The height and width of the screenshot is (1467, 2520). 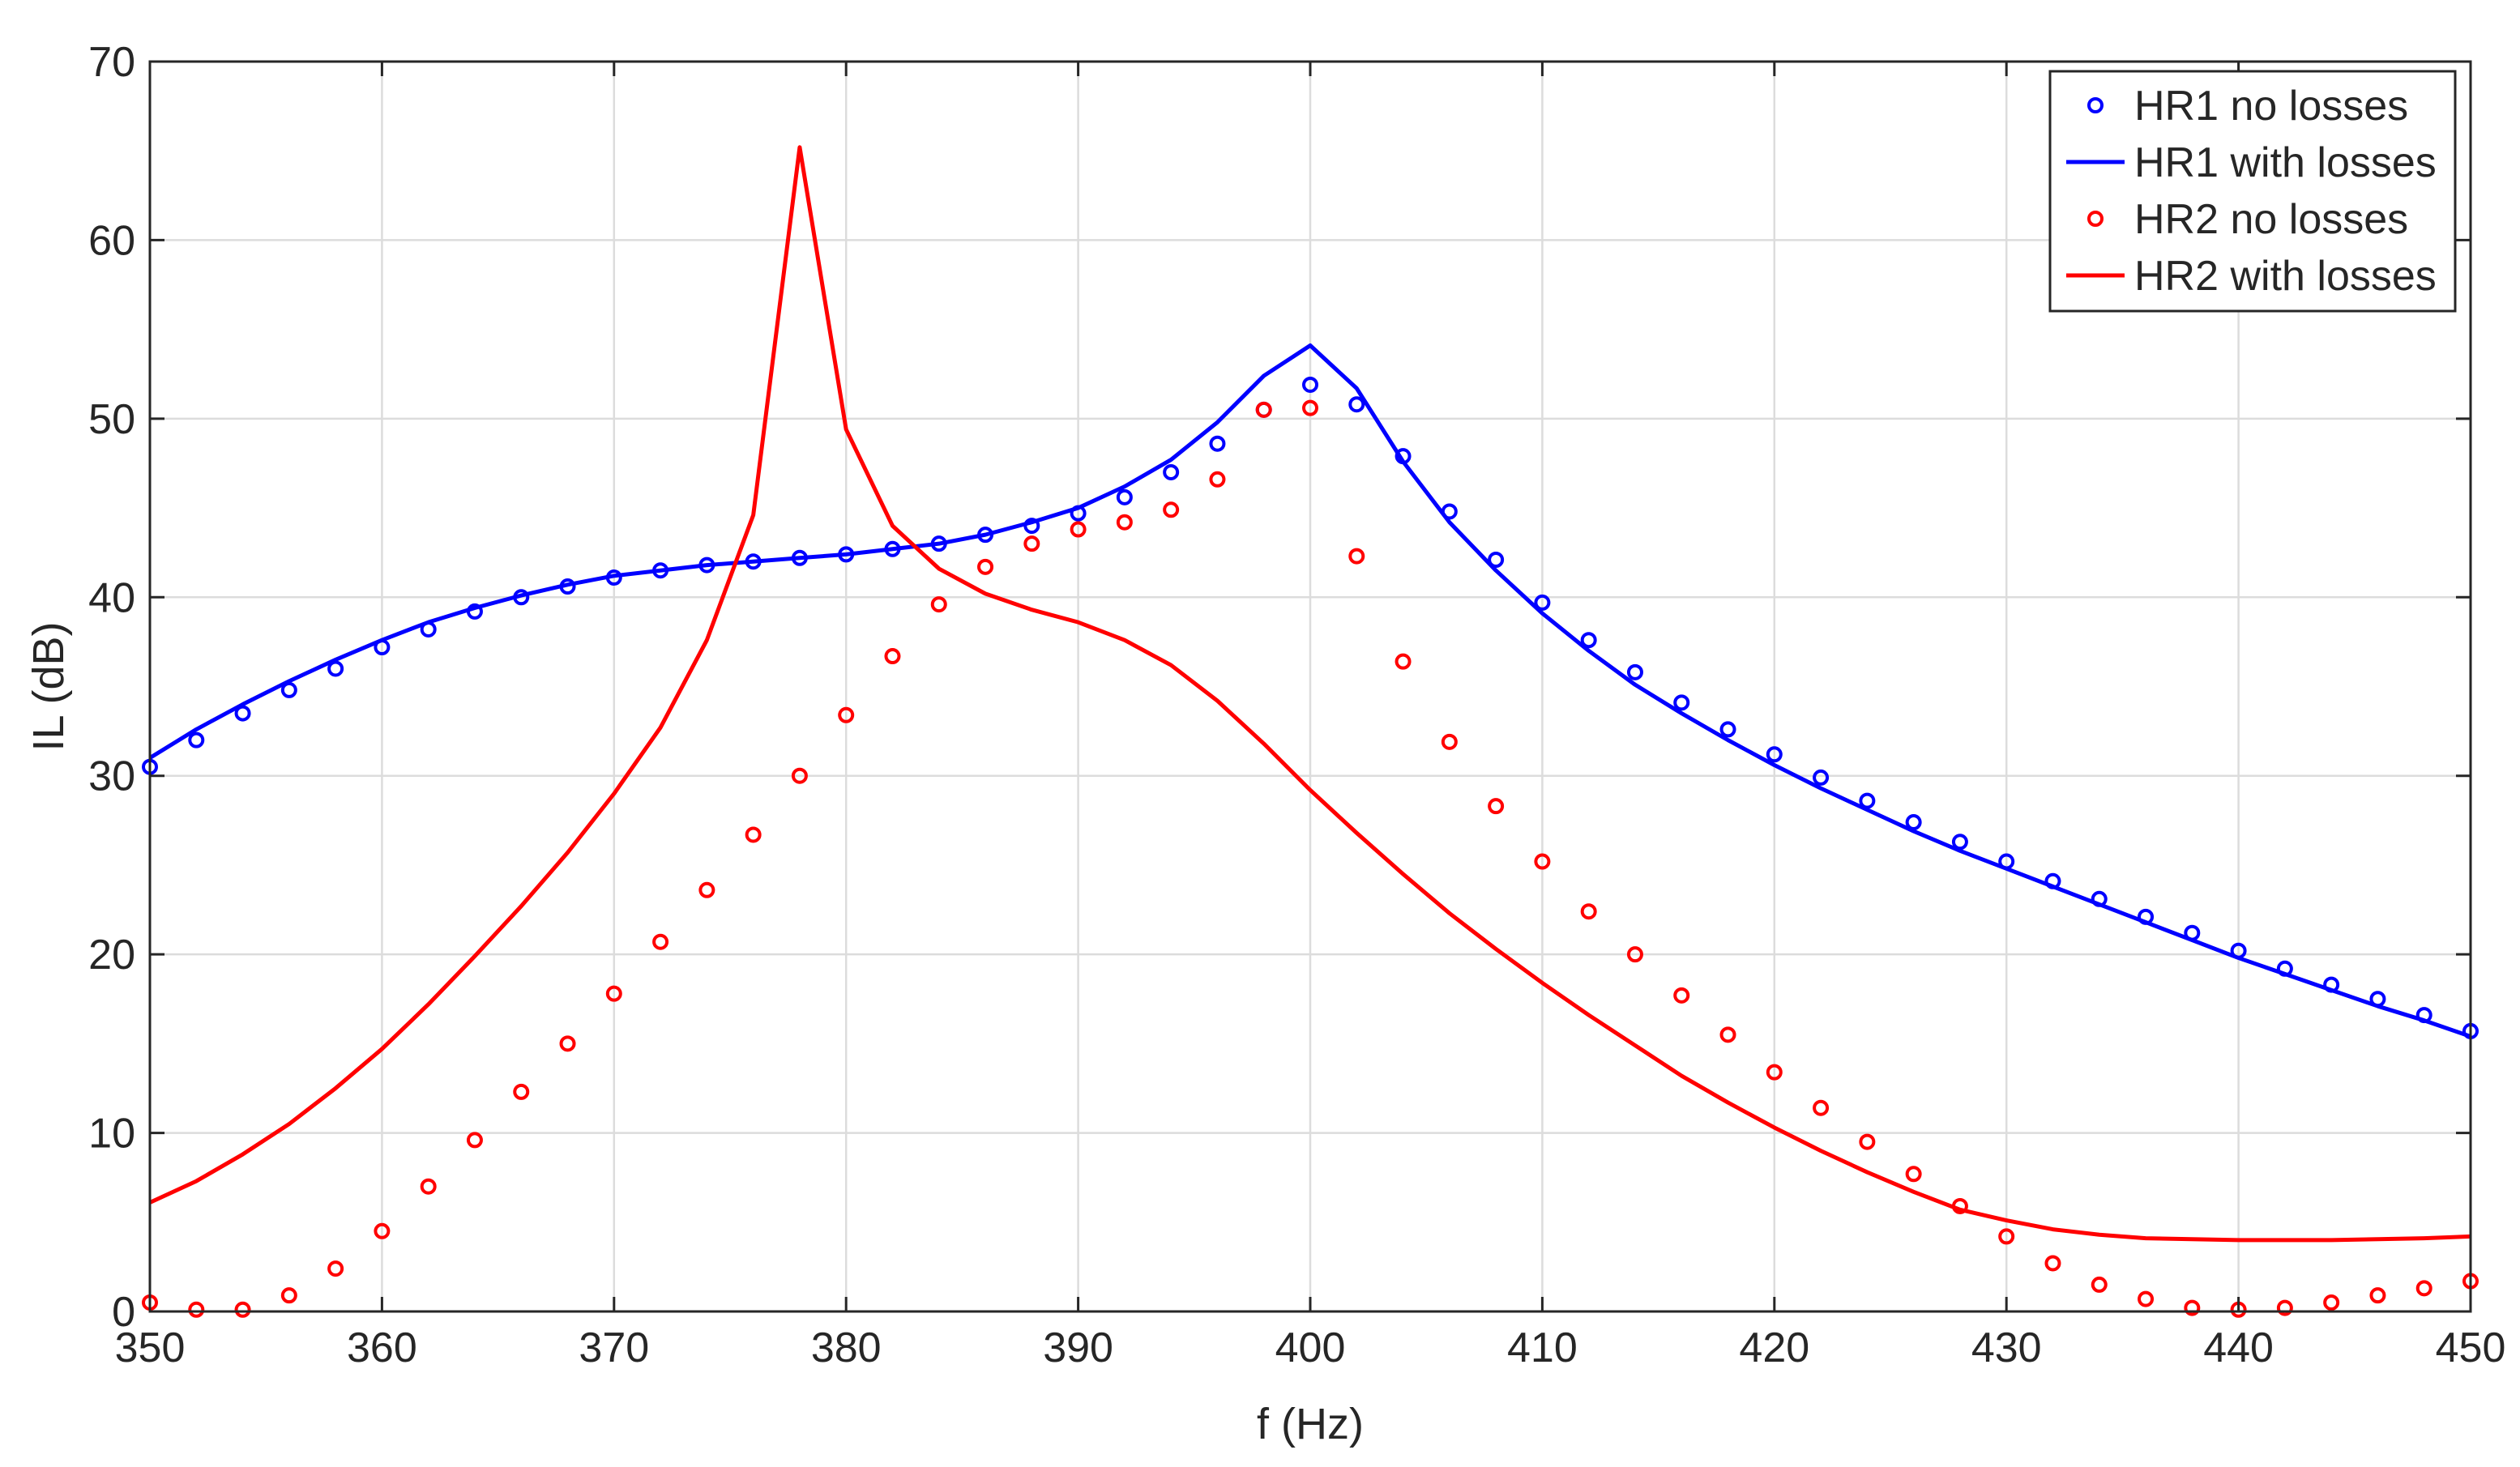 I want to click on legend-label-hr2-with-losses: HR2 with losses, so click(x=2285, y=276).